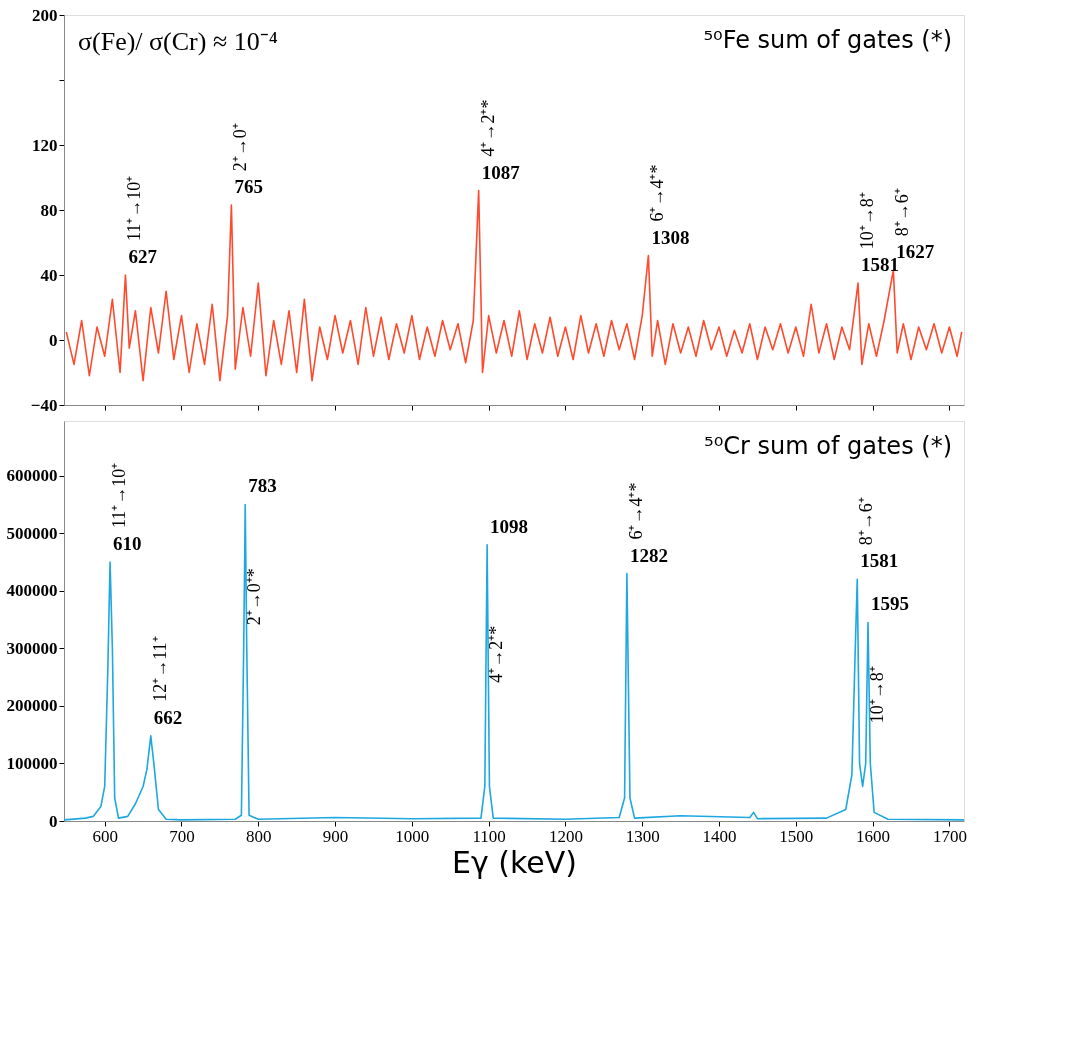 Image resolution: width=1086 pixels, height=1045 pixels. Describe the element at coordinates (127, 544) in the screenshot. I see `annotation: 610` at that location.